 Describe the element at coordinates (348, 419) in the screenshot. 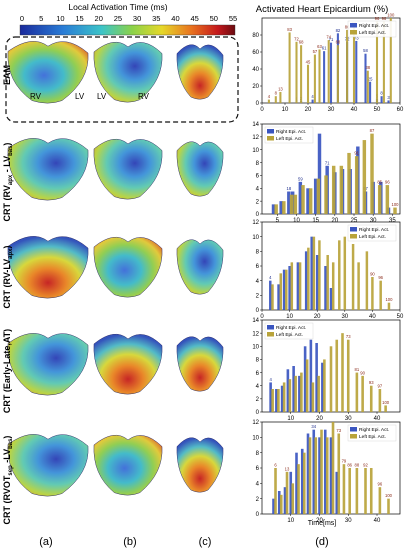

I see `x-tick-label: 30` at that location.